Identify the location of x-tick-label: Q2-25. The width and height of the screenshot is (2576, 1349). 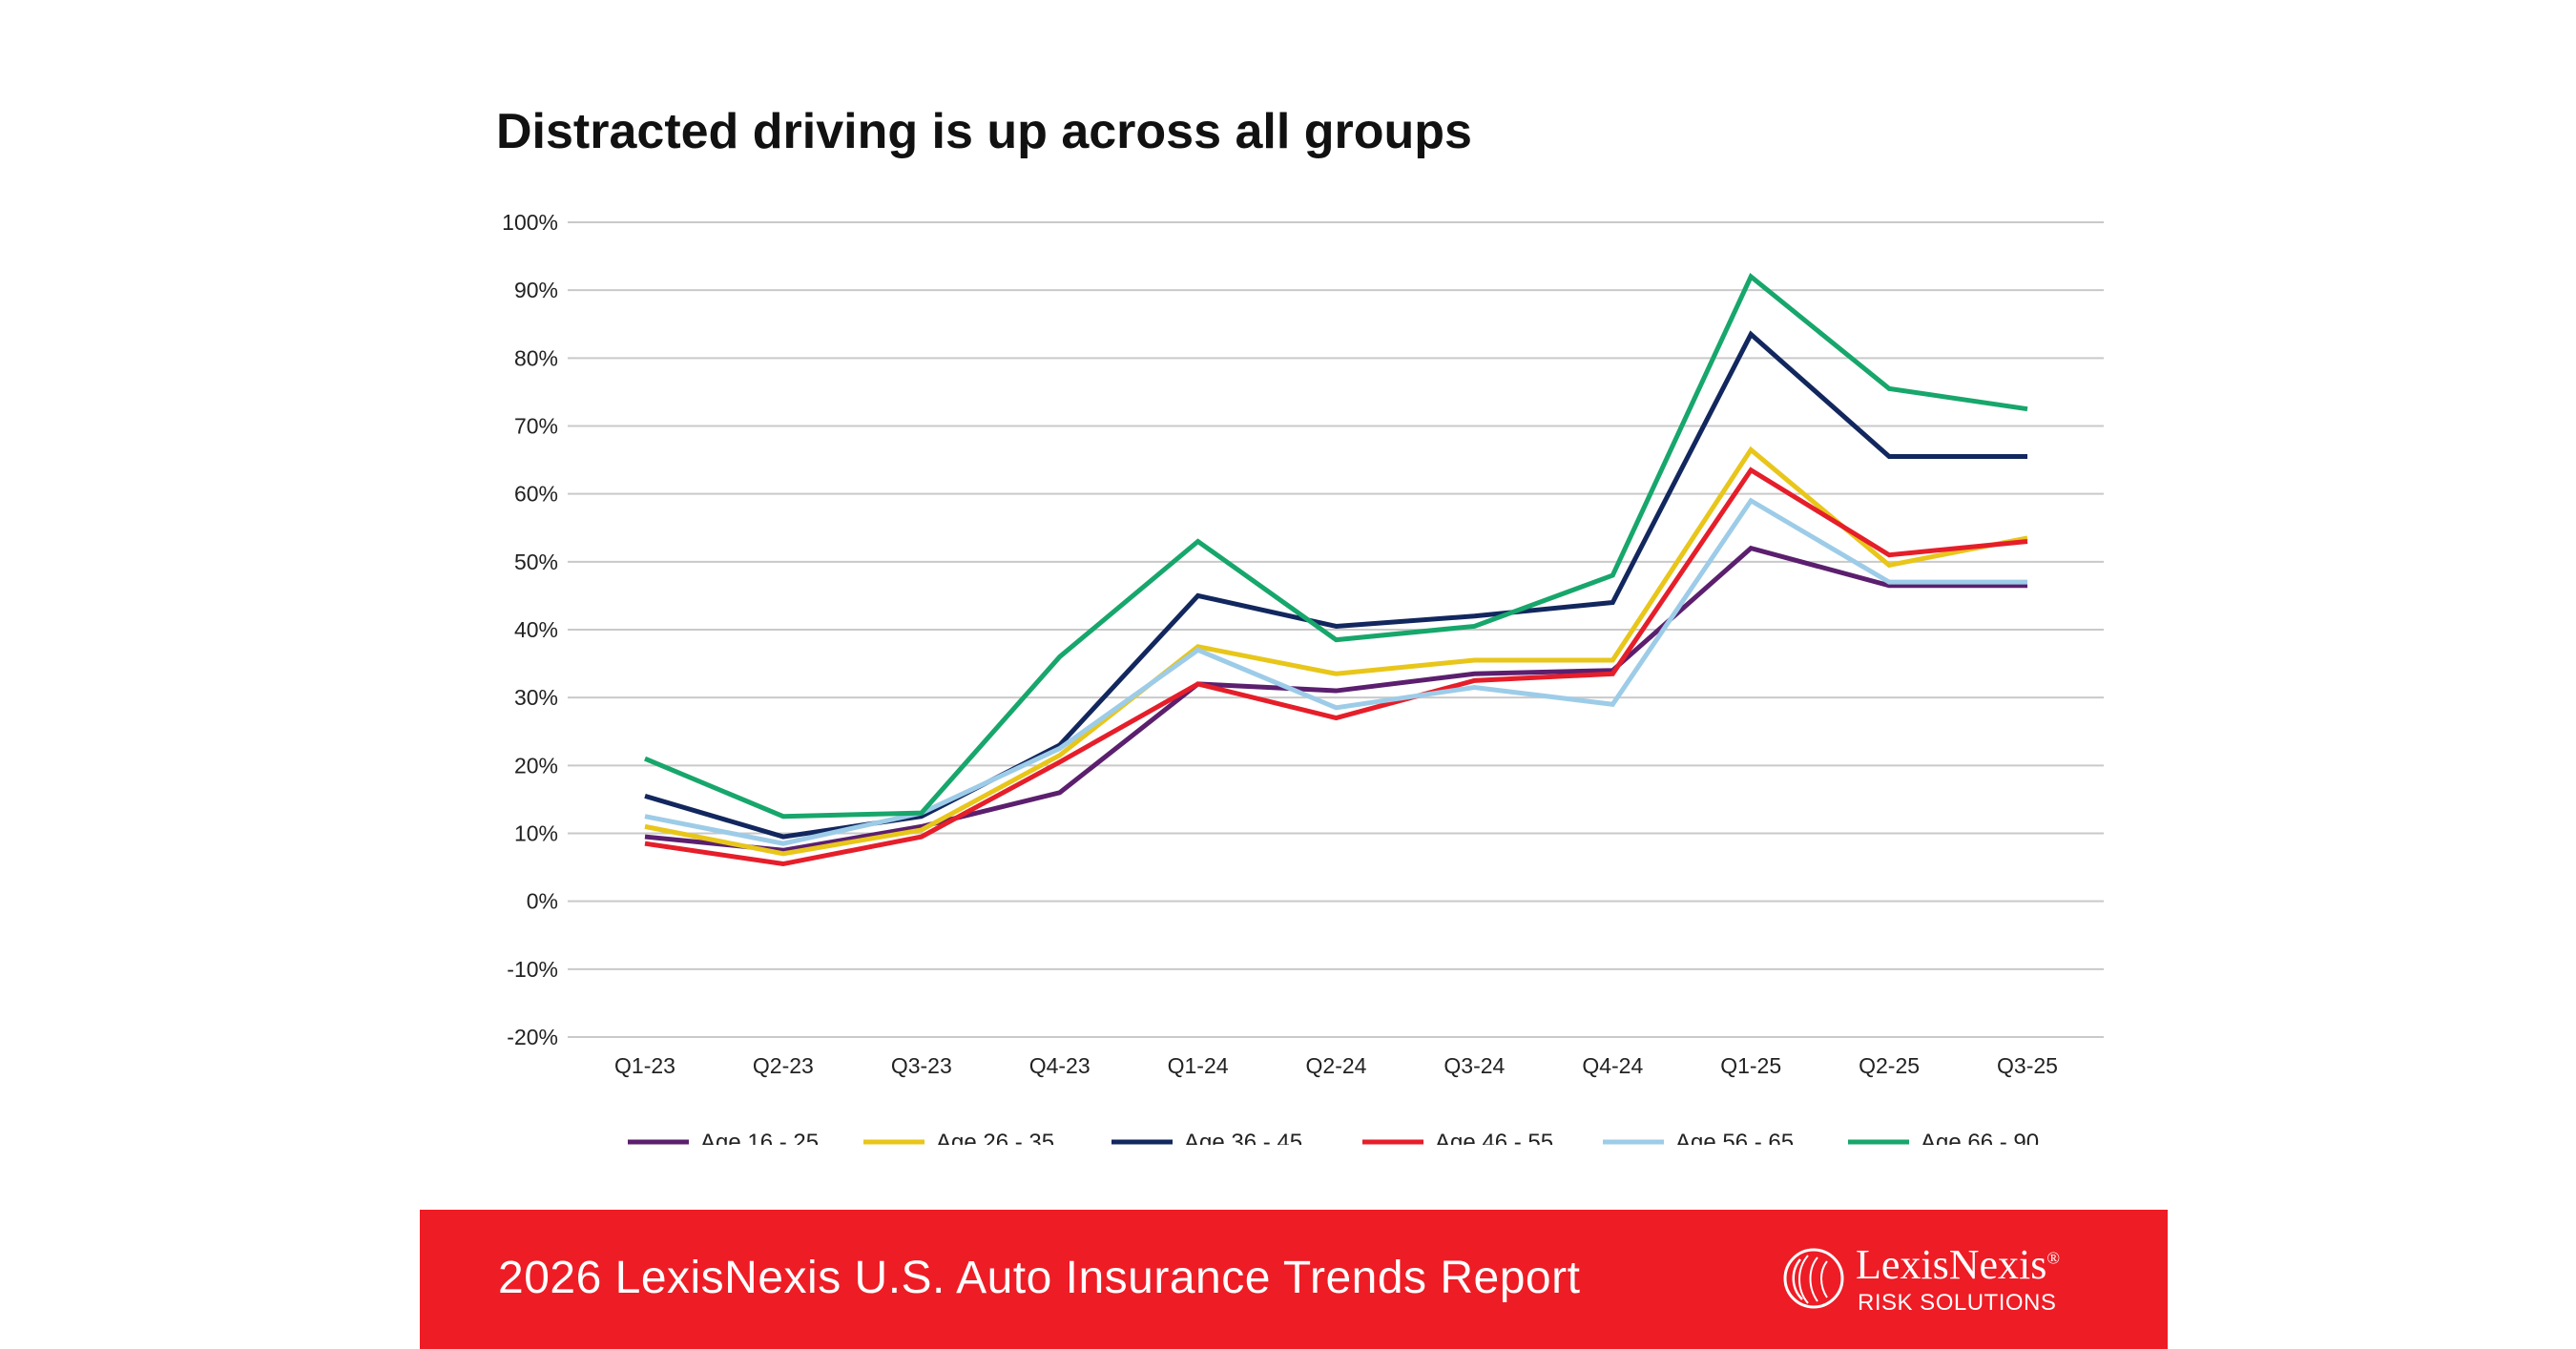
(1889, 1065).